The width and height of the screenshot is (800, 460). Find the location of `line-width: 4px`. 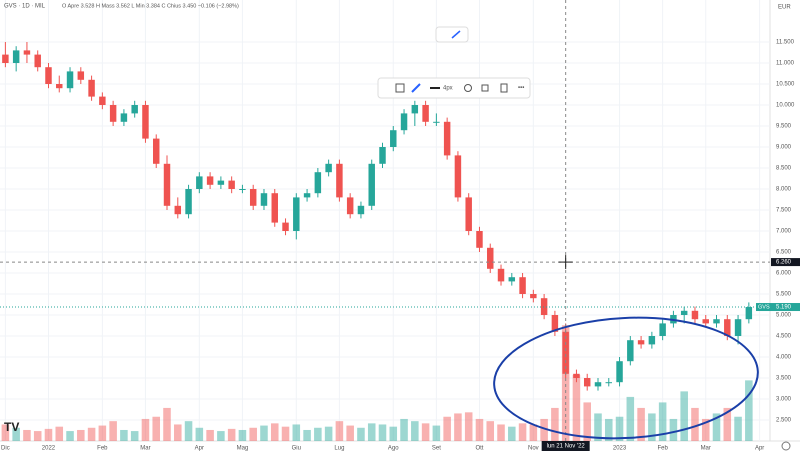

line-width: 4px is located at coordinates (448, 89).